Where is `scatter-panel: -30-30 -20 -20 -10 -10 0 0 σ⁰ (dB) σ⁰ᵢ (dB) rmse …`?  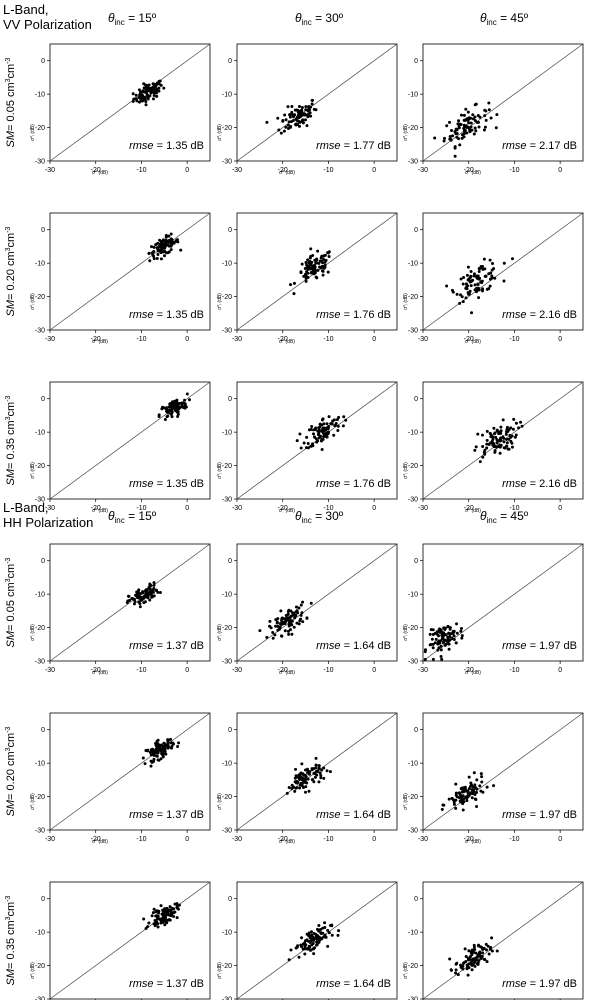
scatter-panel: -30-30 -20 -20 -10 -10 0 0 σ⁰ (dB) σ⁰ᵢ (dB) rmse … is located at coordinates (493, 778).